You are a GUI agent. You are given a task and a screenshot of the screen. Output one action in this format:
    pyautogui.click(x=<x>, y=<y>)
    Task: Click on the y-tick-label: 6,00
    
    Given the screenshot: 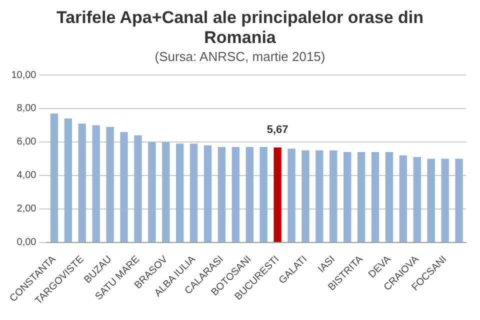 What is the action you would take?
    pyautogui.click(x=26, y=142)
    